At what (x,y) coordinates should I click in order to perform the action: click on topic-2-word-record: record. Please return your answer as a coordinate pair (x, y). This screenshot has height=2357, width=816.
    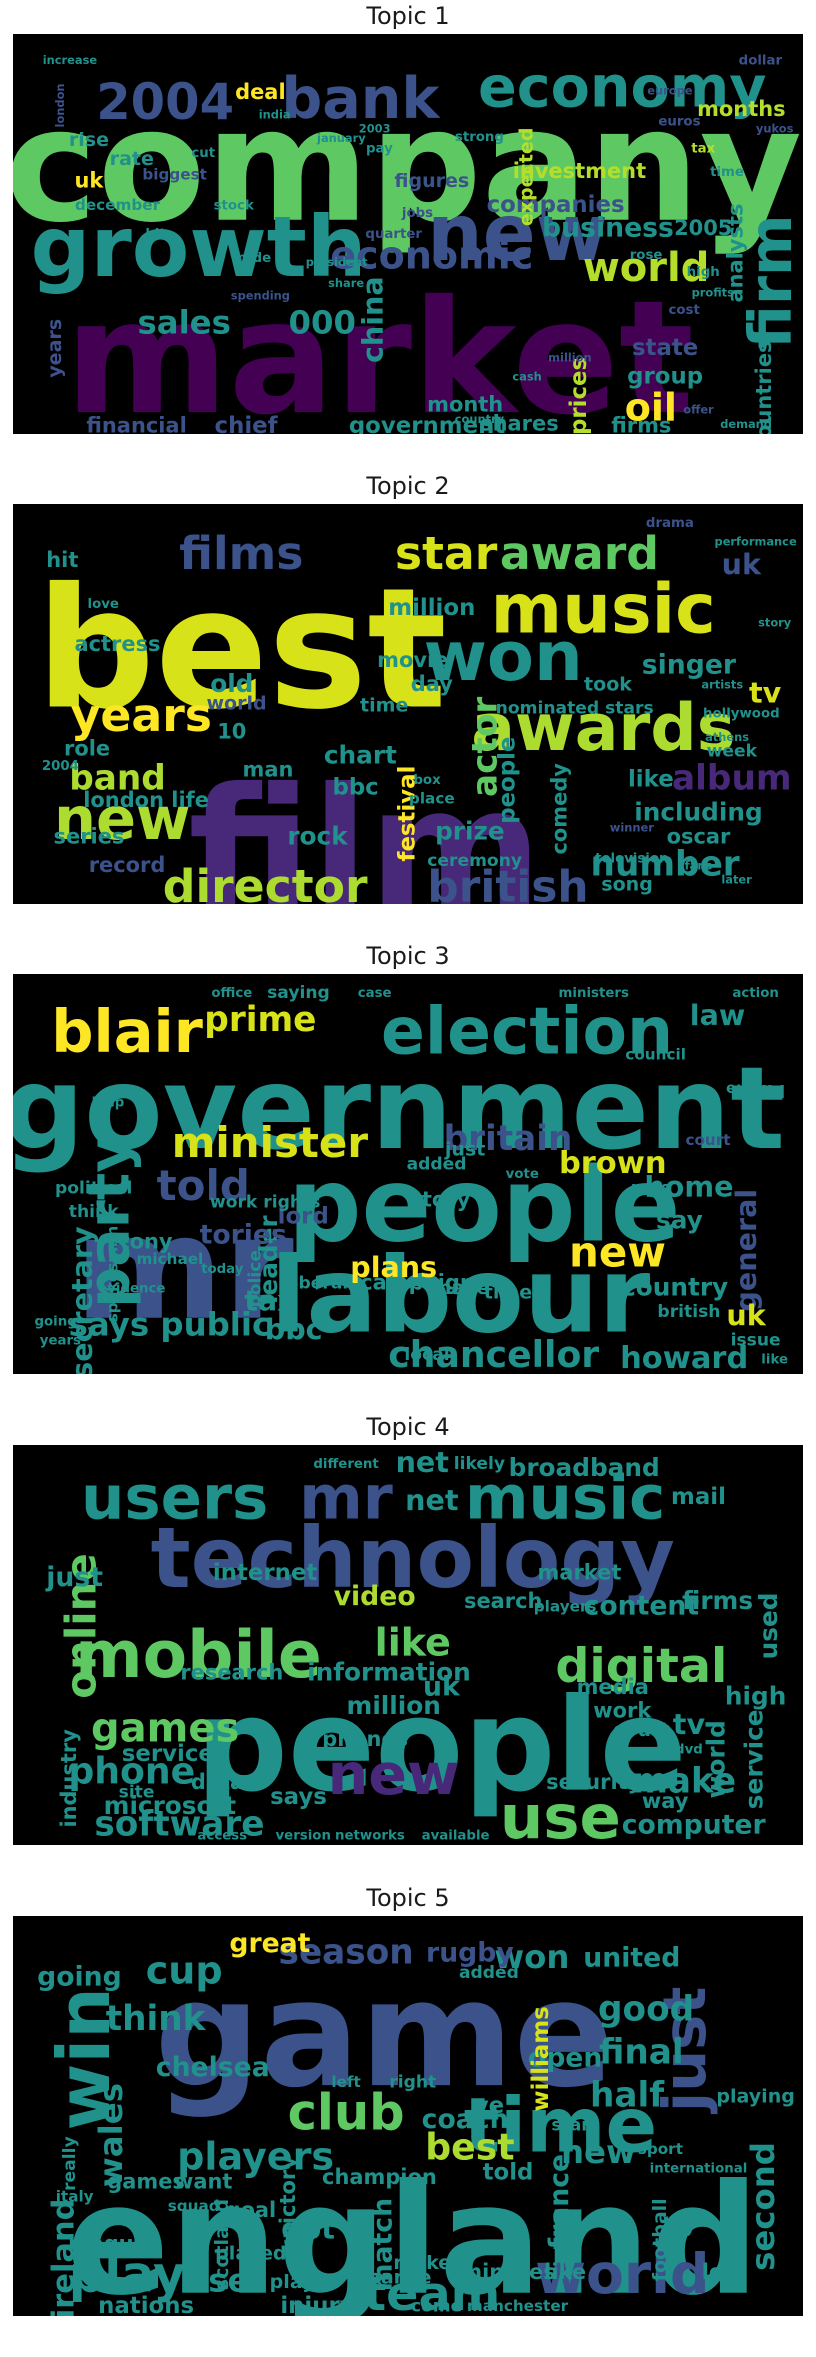
    Looking at the image, I should click on (127, 865).